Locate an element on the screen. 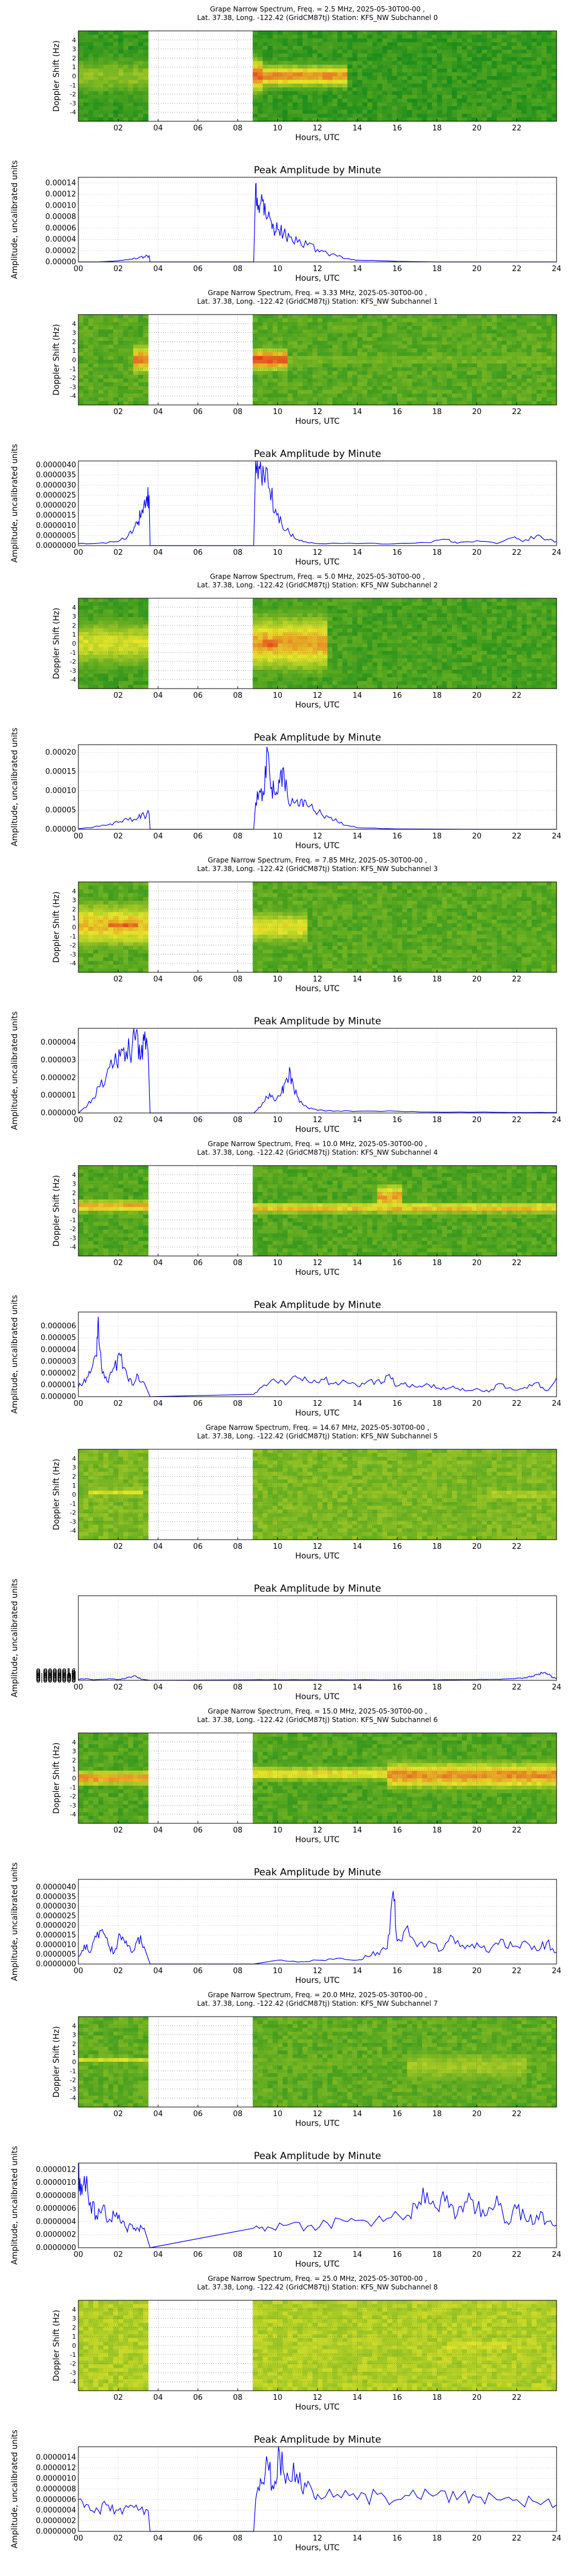  spectrum-y-tick-label: 3 is located at coordinates (74, 333).